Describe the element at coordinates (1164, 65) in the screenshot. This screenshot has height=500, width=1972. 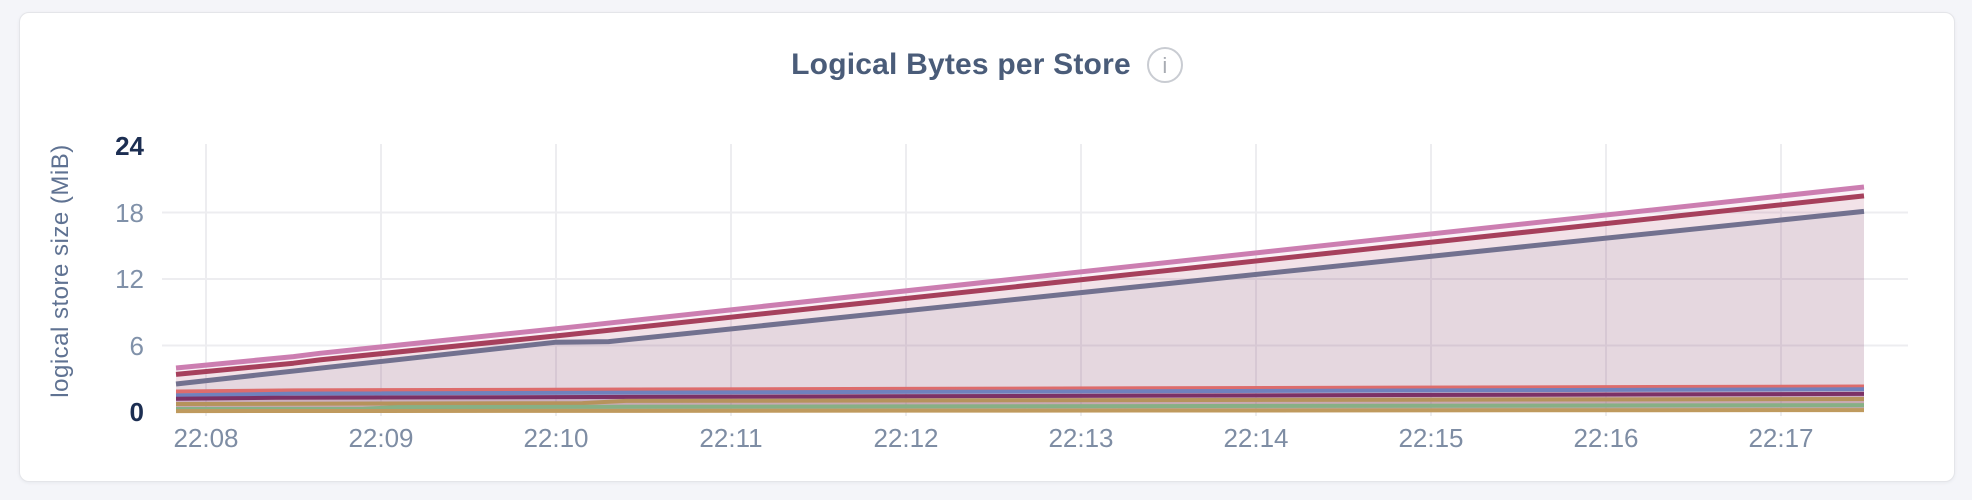
I see `info-icon: i` at that location.